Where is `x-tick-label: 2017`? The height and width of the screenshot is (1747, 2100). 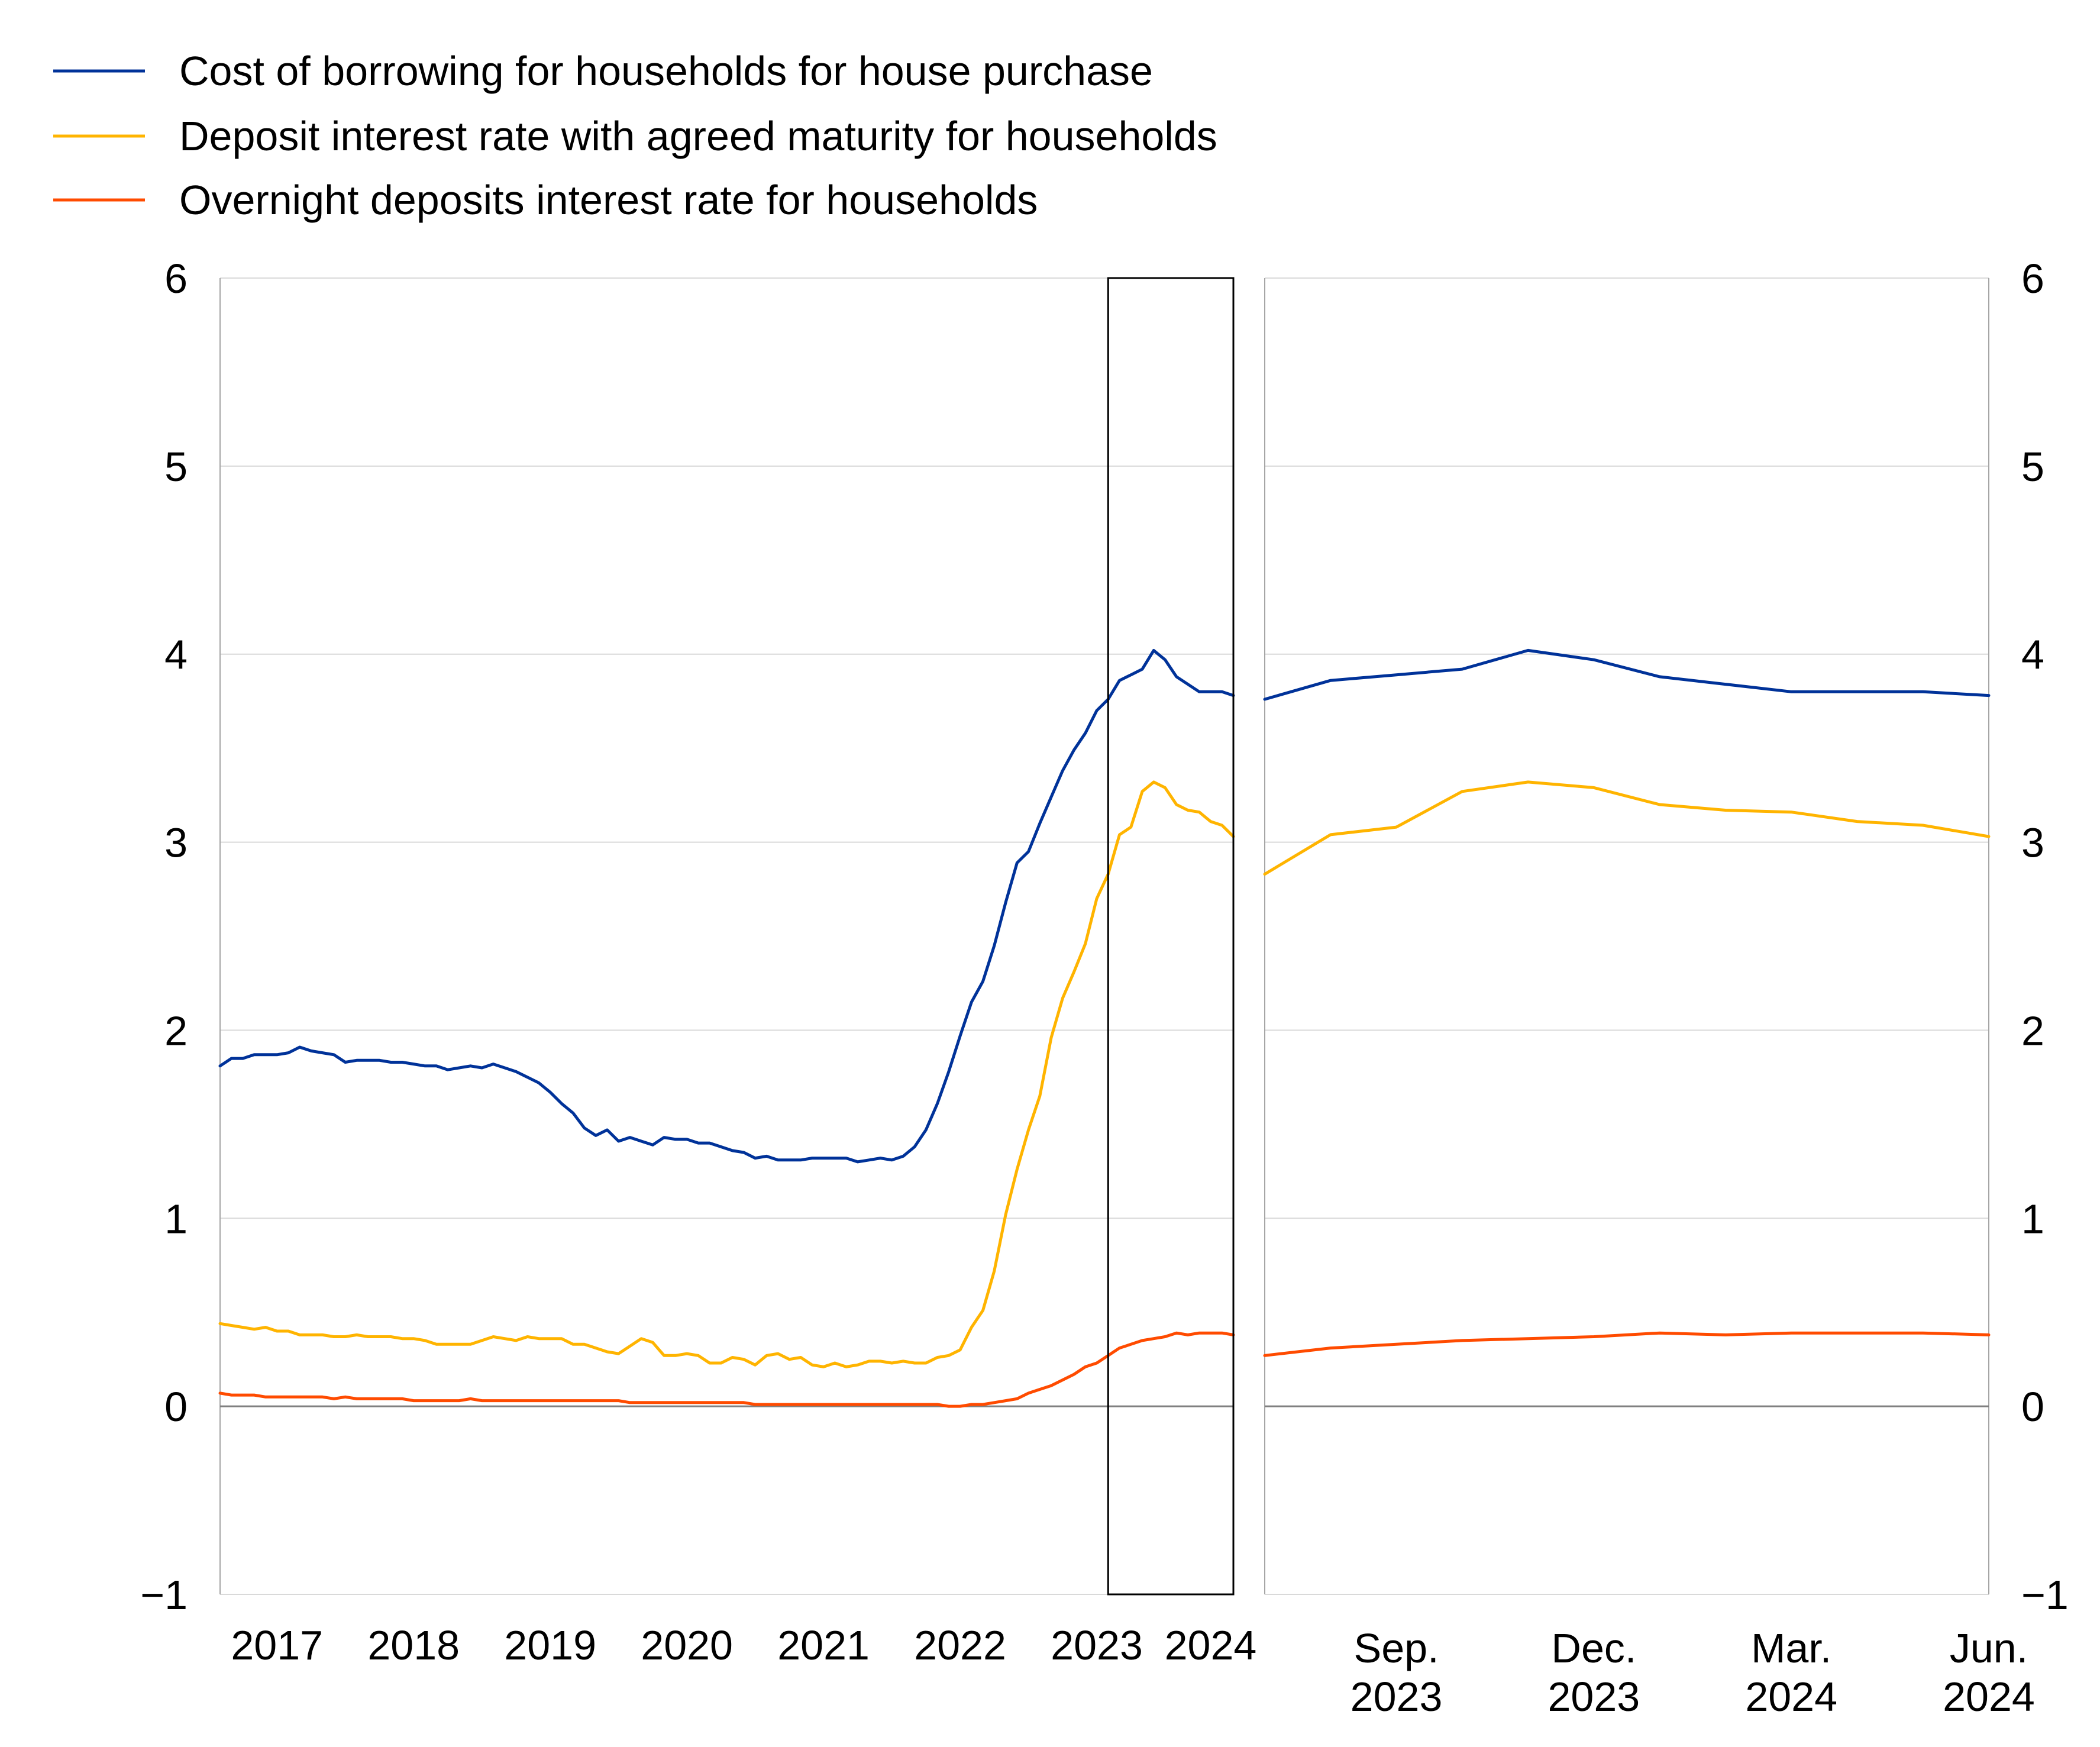 x-tick-label: 2017 is located at coordinates (277, 1645).